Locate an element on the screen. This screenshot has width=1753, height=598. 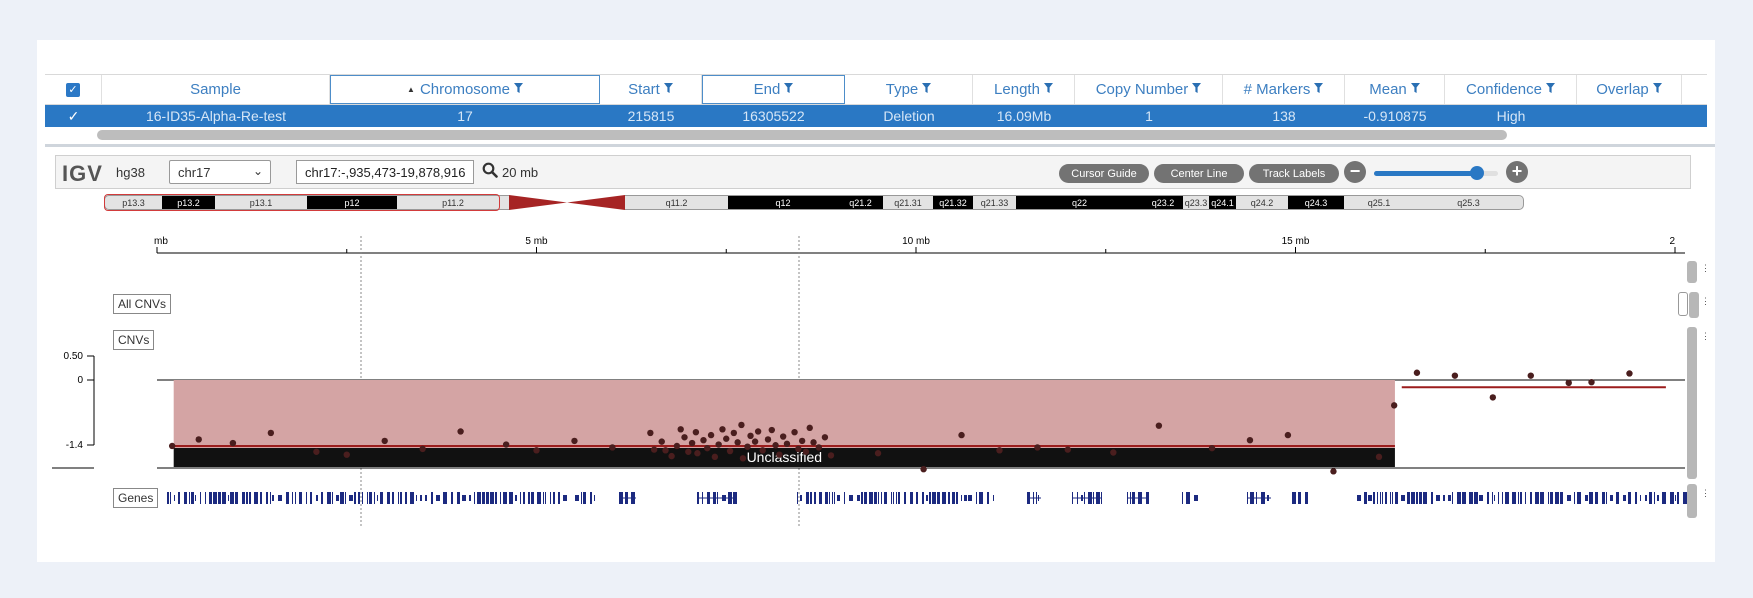
ideogram-centromere is located at coordinates (567, 202).